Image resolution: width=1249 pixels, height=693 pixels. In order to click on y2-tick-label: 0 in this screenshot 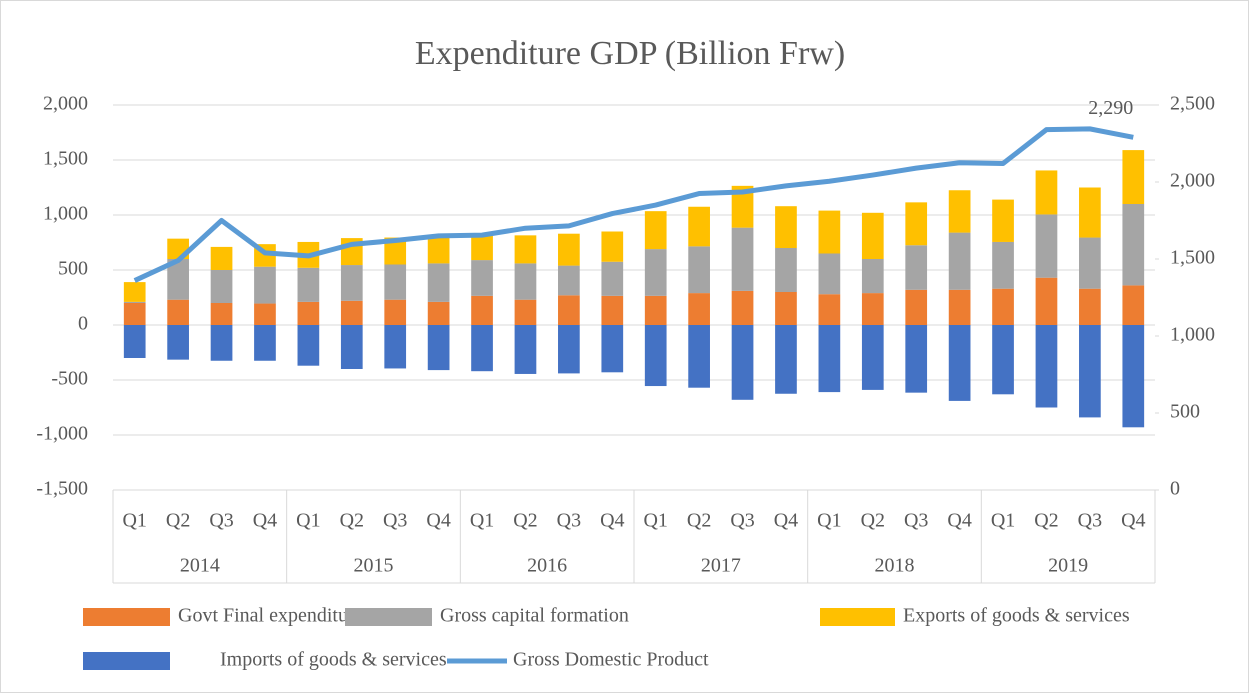, I will do `click(1175, 489)`.